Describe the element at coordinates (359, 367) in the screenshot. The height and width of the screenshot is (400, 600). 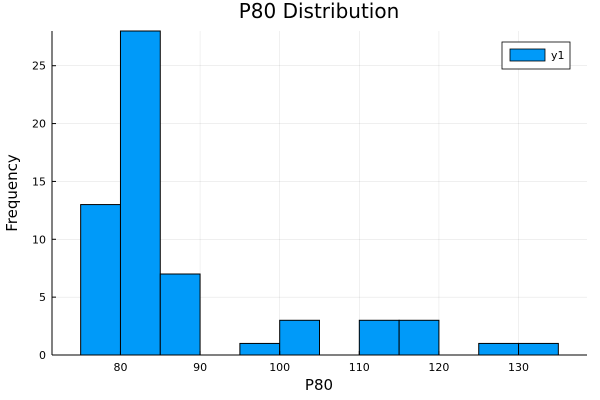
I see `x-tick-label-110: 110` at that location.